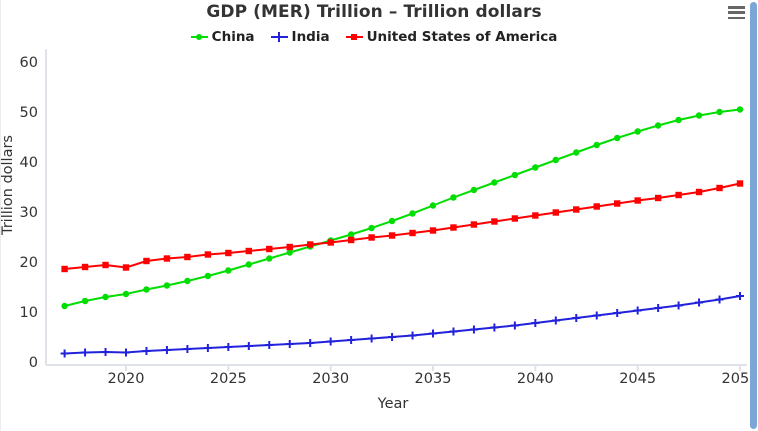 The image size is (758, 431). I want to click on x-tick-label: 2040, so click(535, 379).